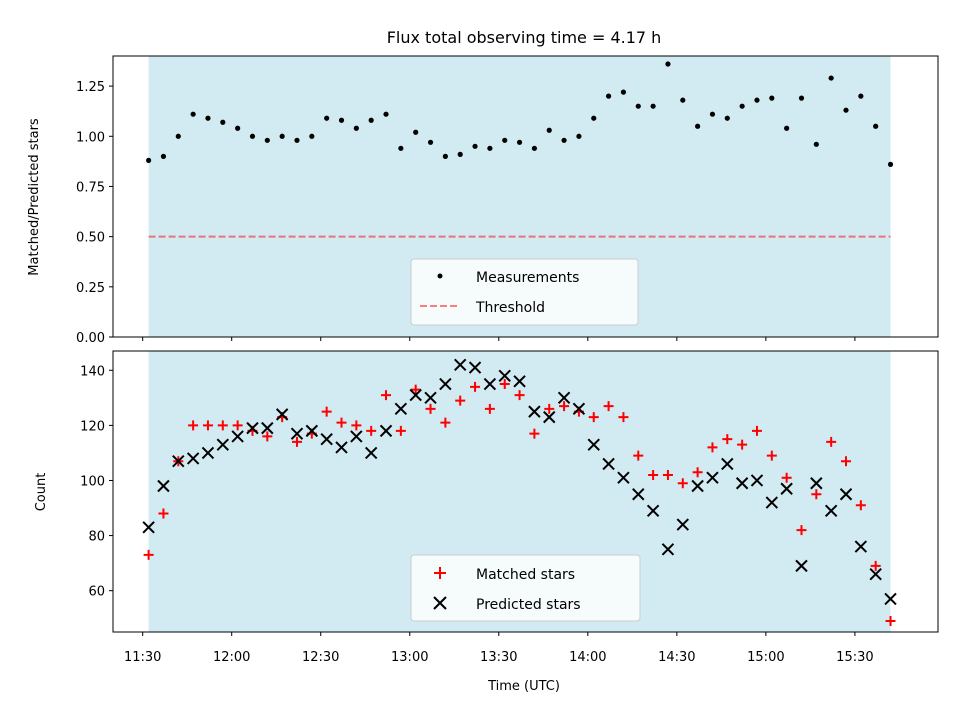 This screenshot has height=720, width=960. What do you see at coordinates (409, 657) in the screenshot?
I see `x-tick-label: 13:00` at bounding box center [409, 657].